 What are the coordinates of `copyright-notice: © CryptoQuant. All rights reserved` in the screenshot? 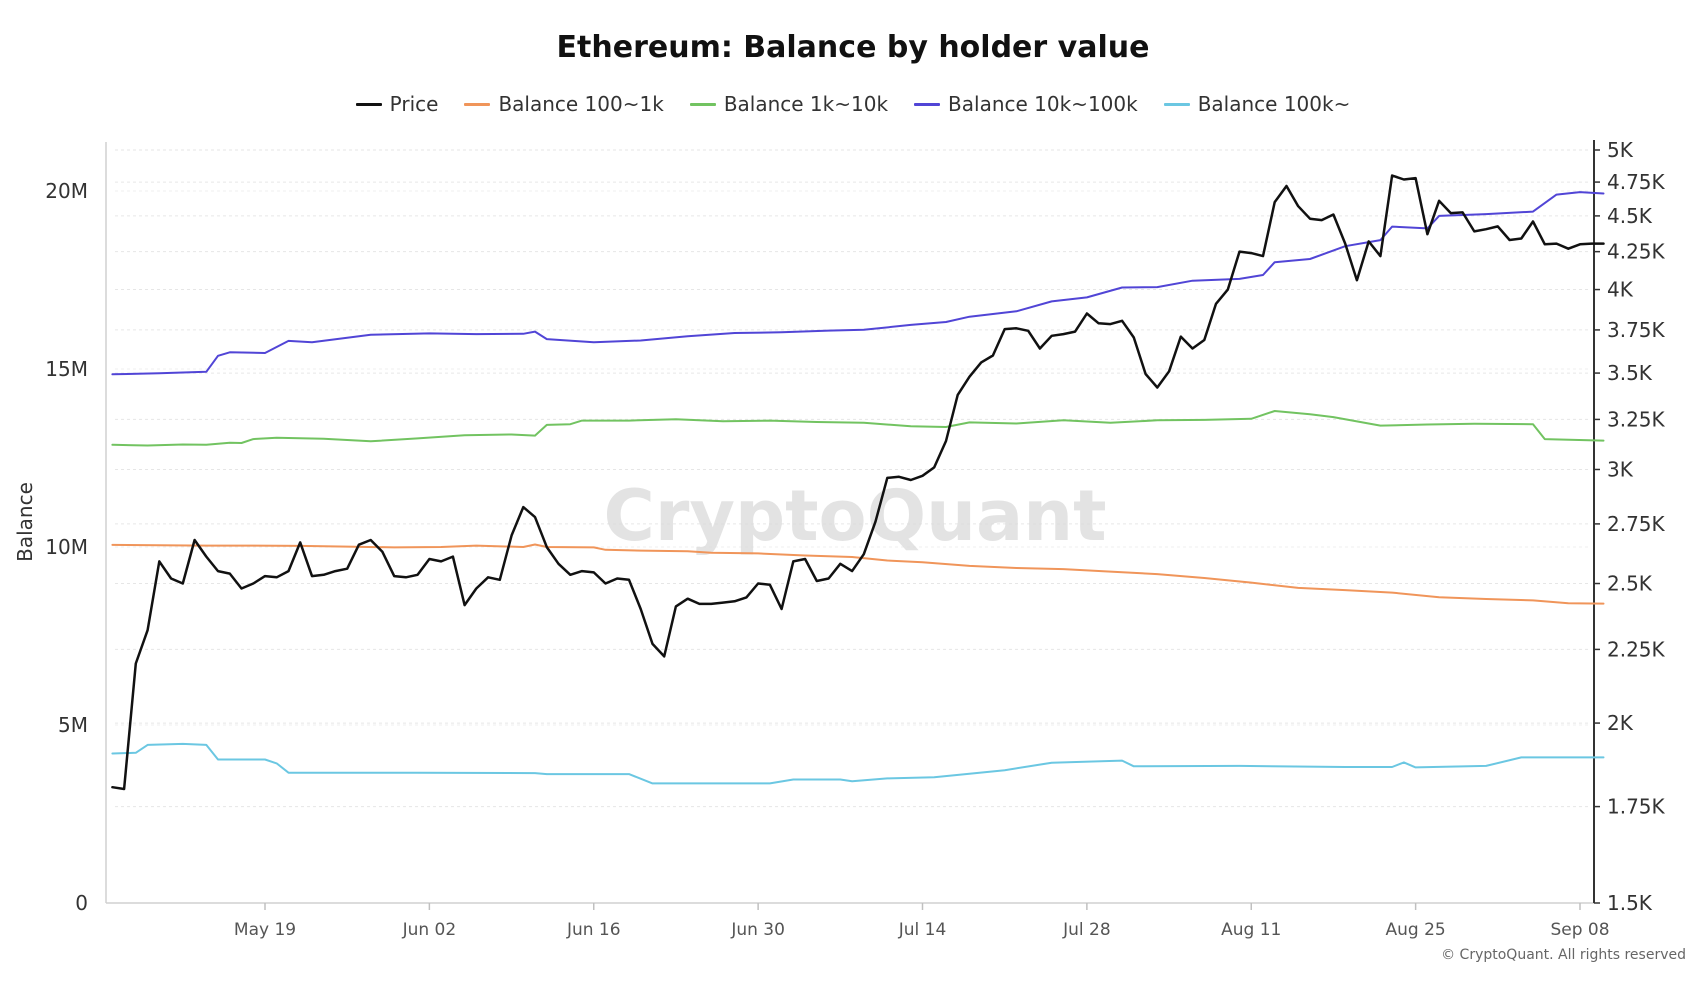 It's located at (1563, 955).